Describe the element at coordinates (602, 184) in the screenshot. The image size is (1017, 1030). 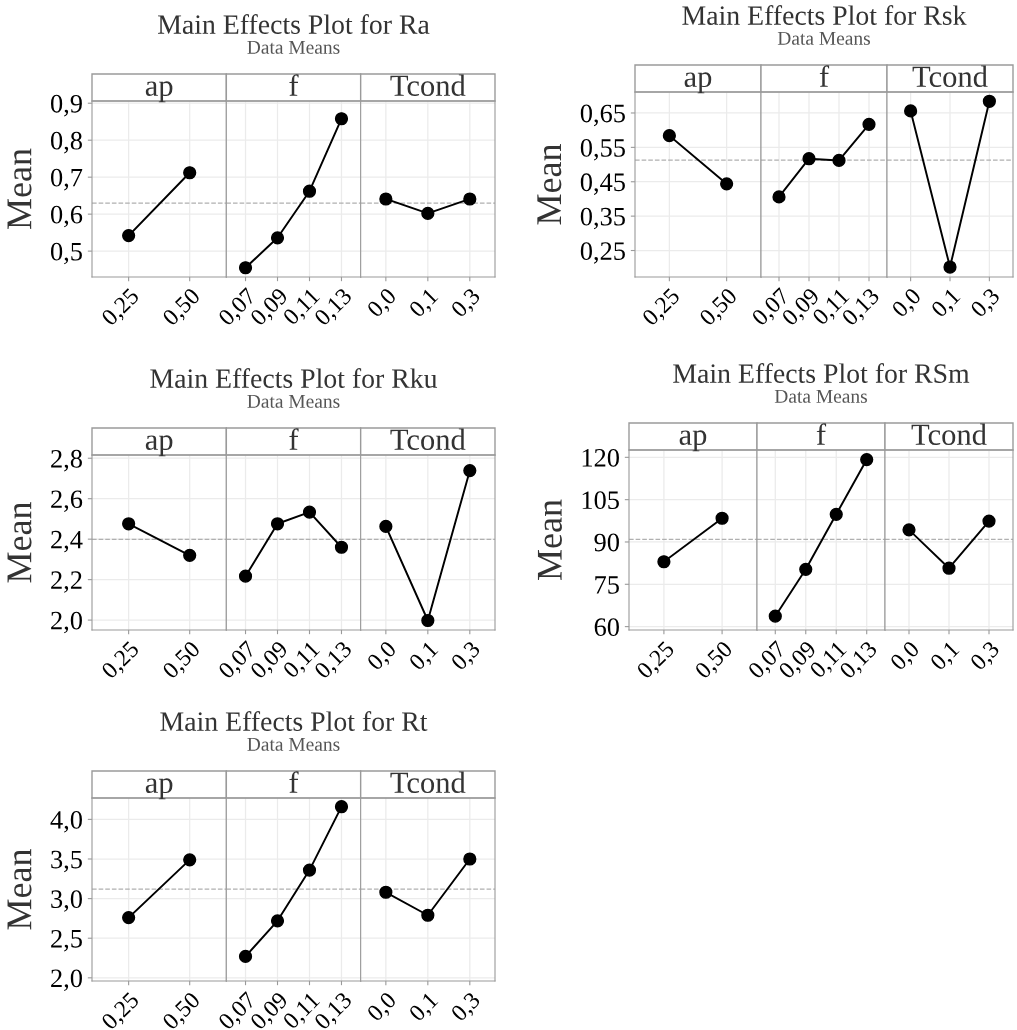
I see `y-tick-label: 0,45` at that location.